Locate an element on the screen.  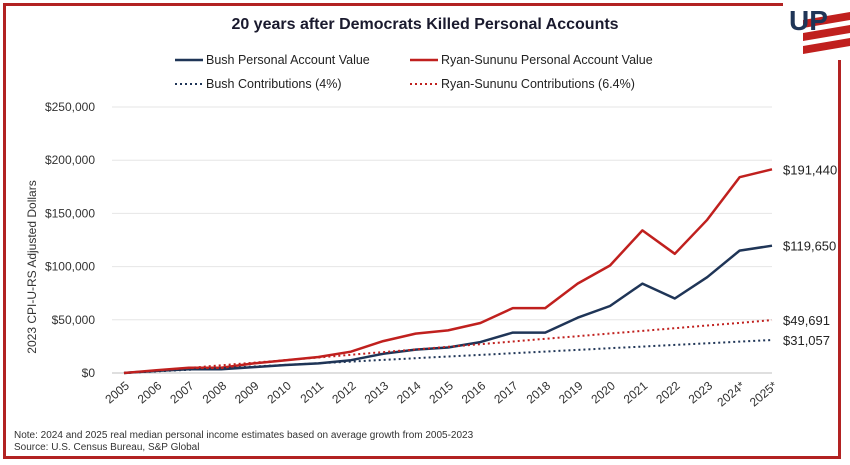
x-tick-label: 2010 is located at coordinates (279, 392).